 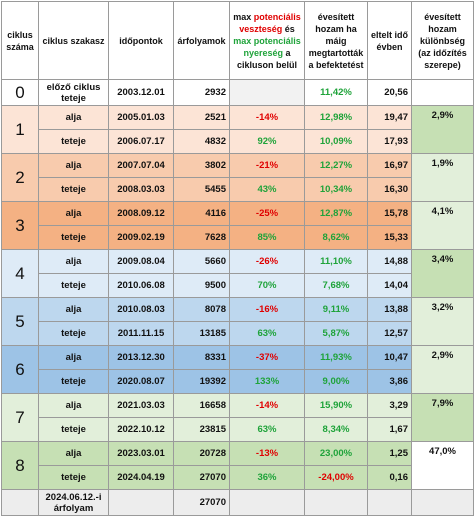 I want to click on column-header: ciklus száma, so click(x=20, y=40).